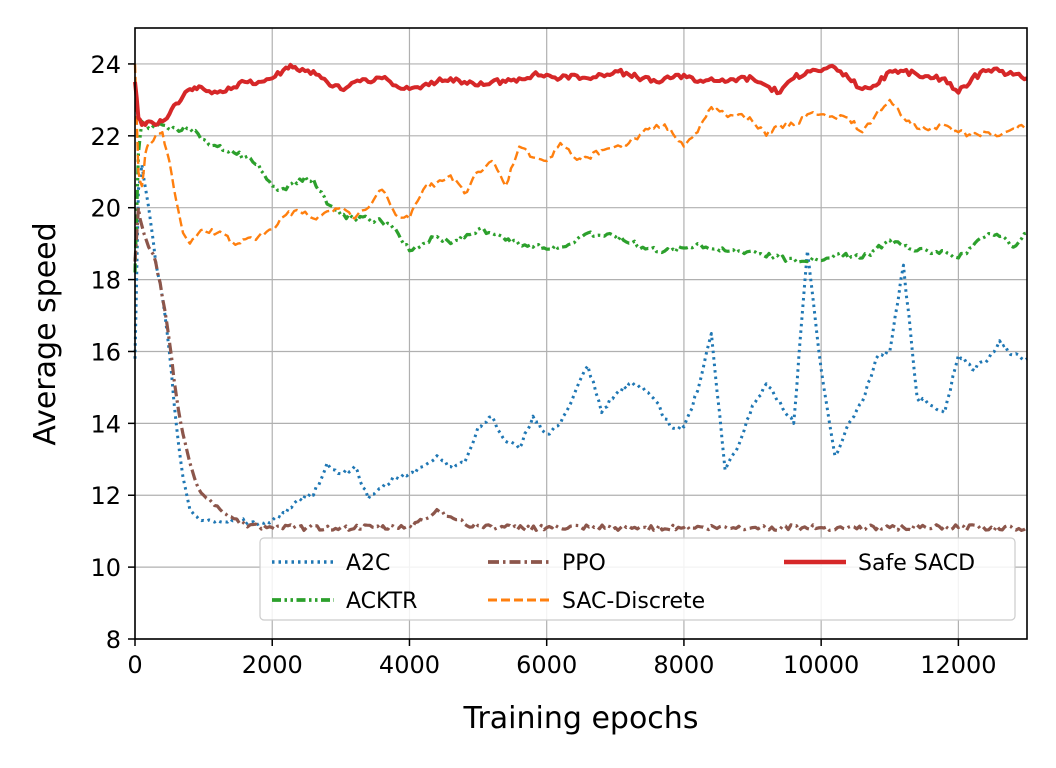 This screenshot has width=1056, height=768. What do you see at coordinates (105, 65) in the screenshot?
I see `y-tick-label: 24` at bounding box center [105, 65].